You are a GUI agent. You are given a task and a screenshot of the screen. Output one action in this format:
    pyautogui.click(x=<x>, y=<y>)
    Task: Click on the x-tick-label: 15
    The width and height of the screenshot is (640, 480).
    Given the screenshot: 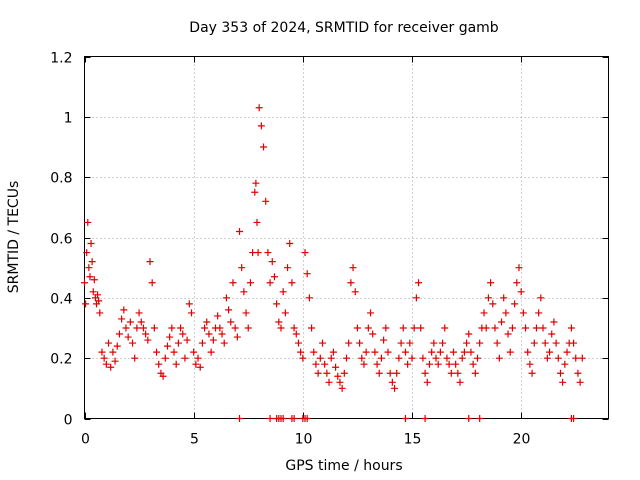 What is the action you would take?
    pyautogui.click(x=413, y=440)
    